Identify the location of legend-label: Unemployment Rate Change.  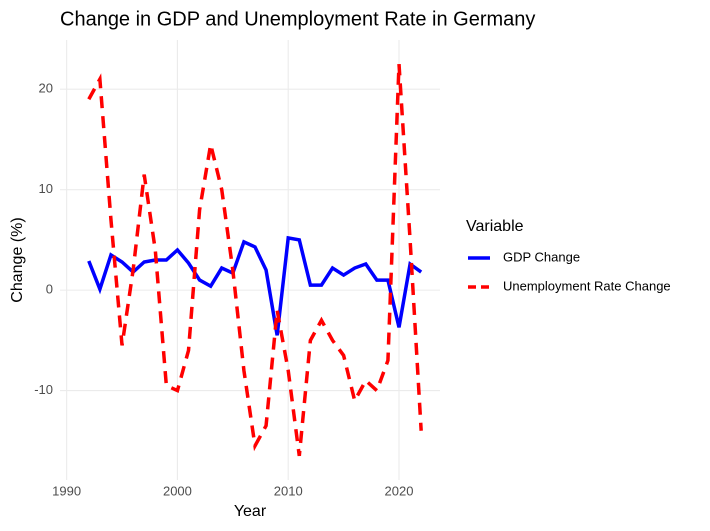
(587, 285).